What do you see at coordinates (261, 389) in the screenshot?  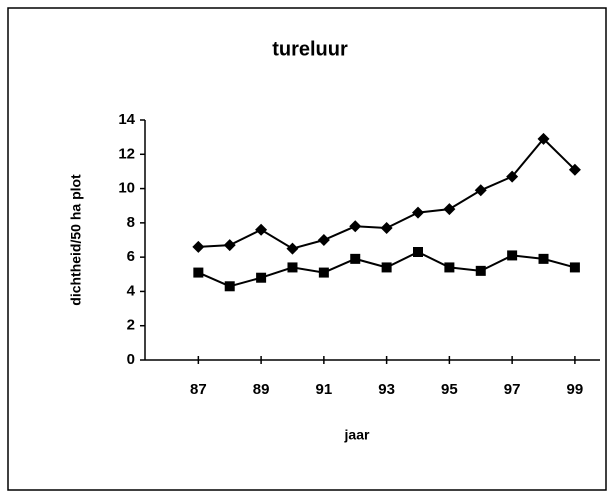 I see `x-tick-label: 89` at bounding box center [261, 389].